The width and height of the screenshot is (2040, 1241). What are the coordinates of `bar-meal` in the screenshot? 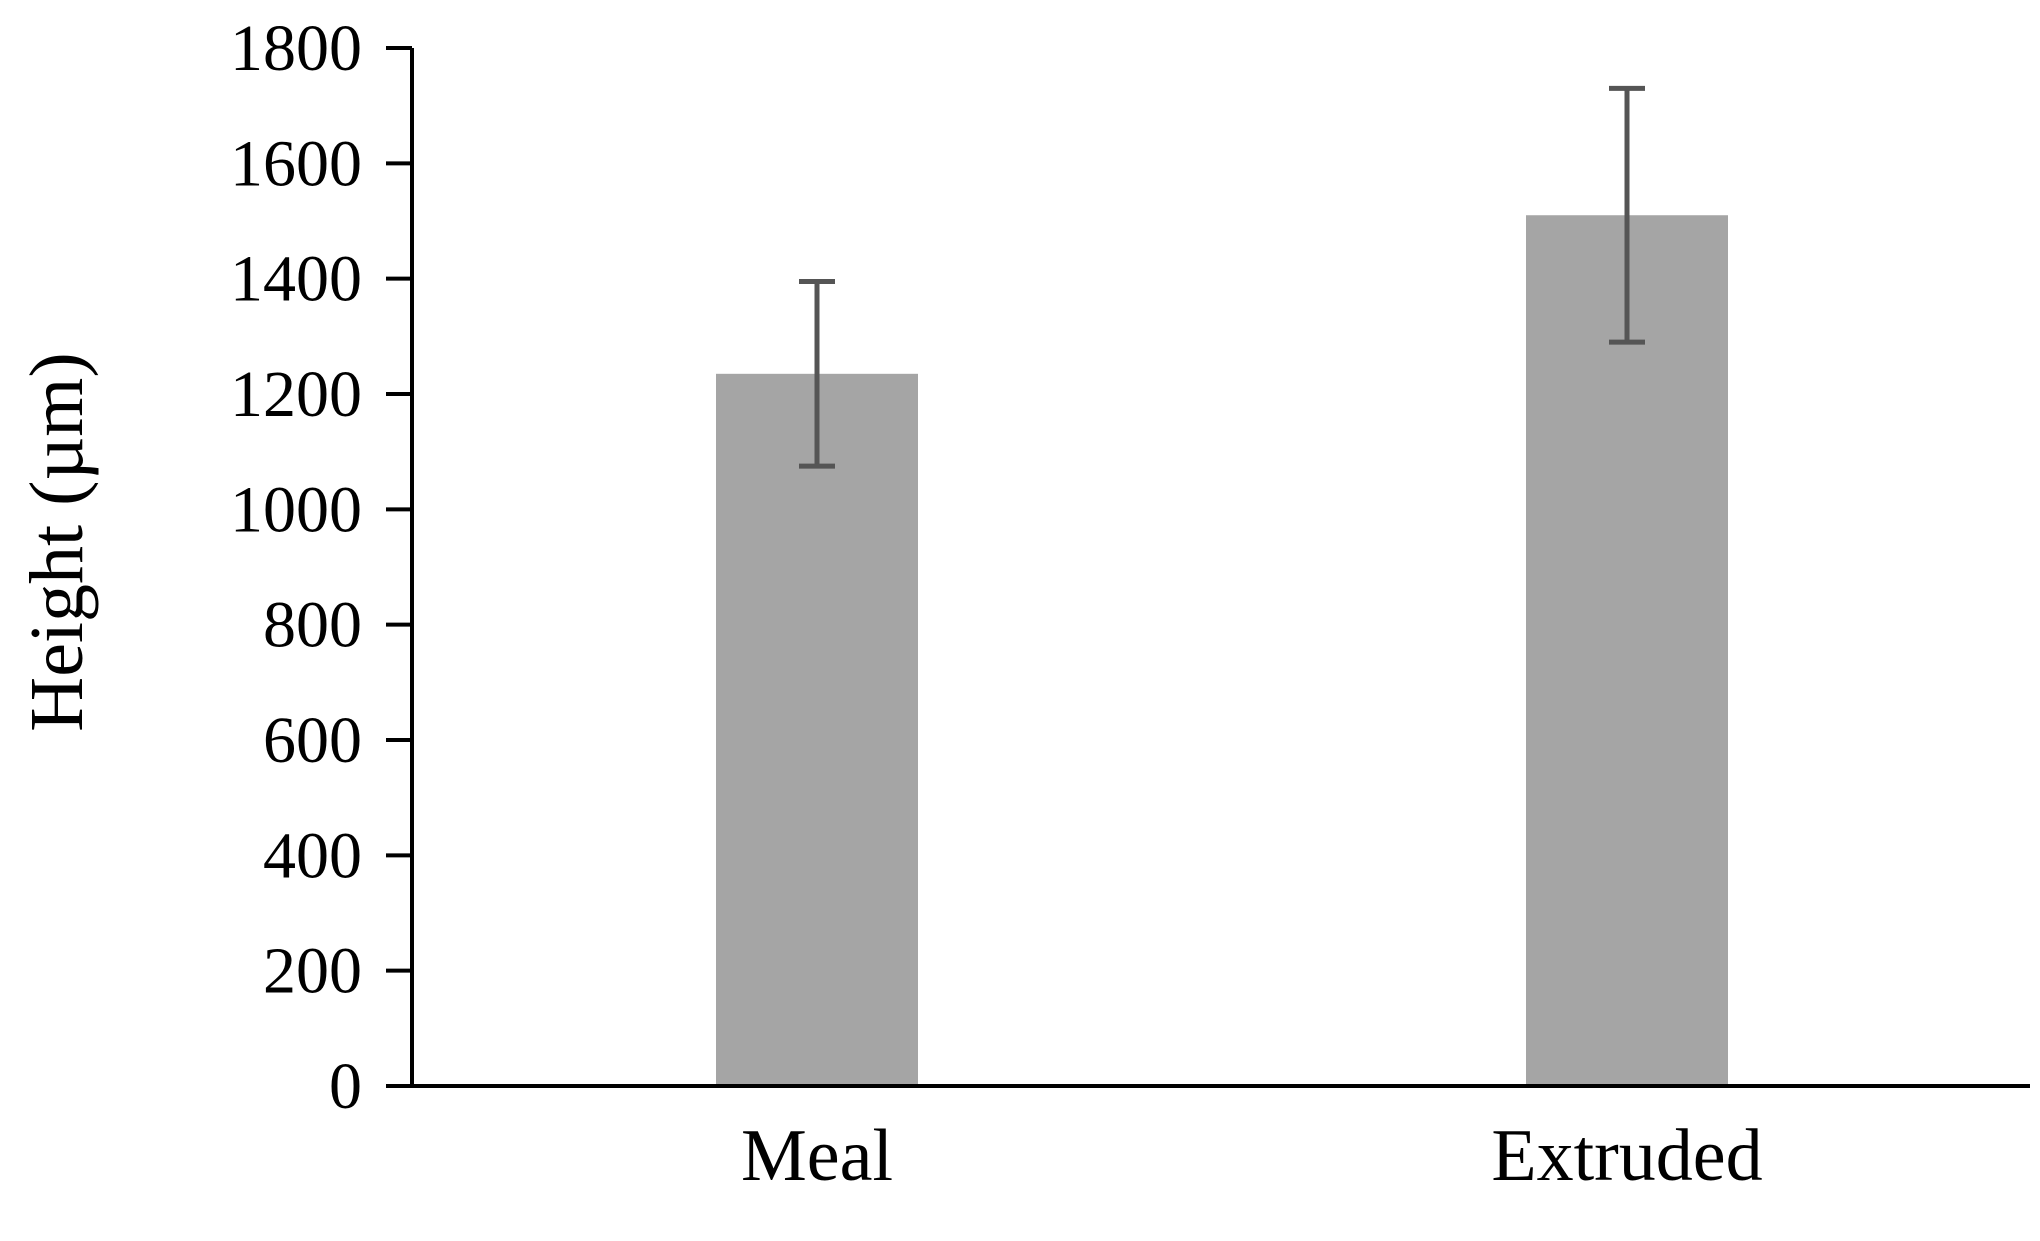 It's located at (817, 730).